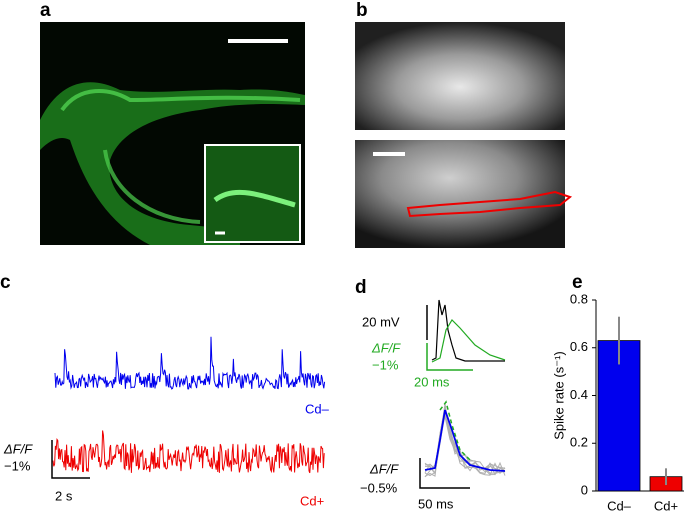  What do you see at coordinates (5, 282) in the screenshot?
I see `panel-label: c` at bounding box center [5, 282].